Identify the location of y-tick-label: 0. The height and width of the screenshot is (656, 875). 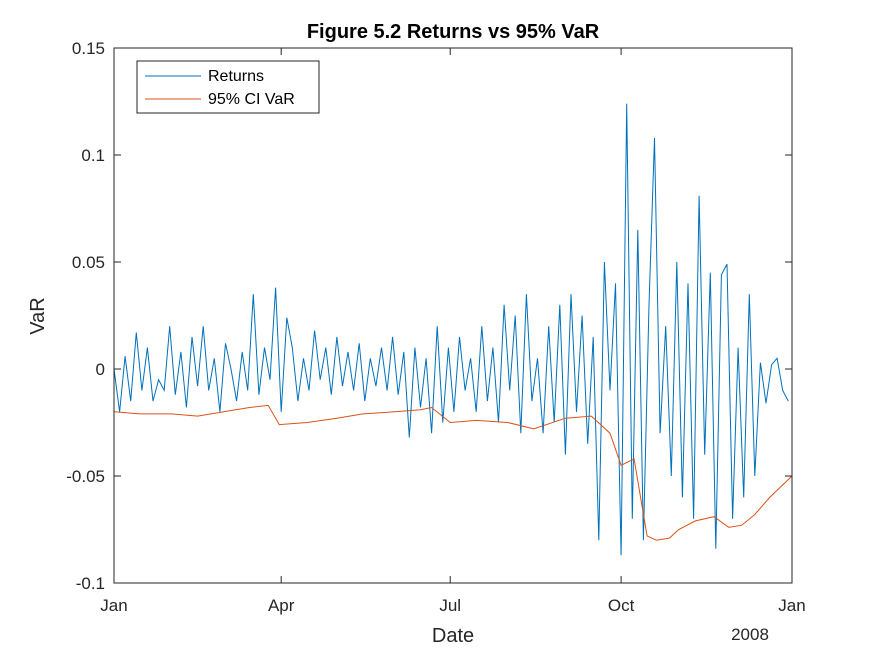
(100, 369).